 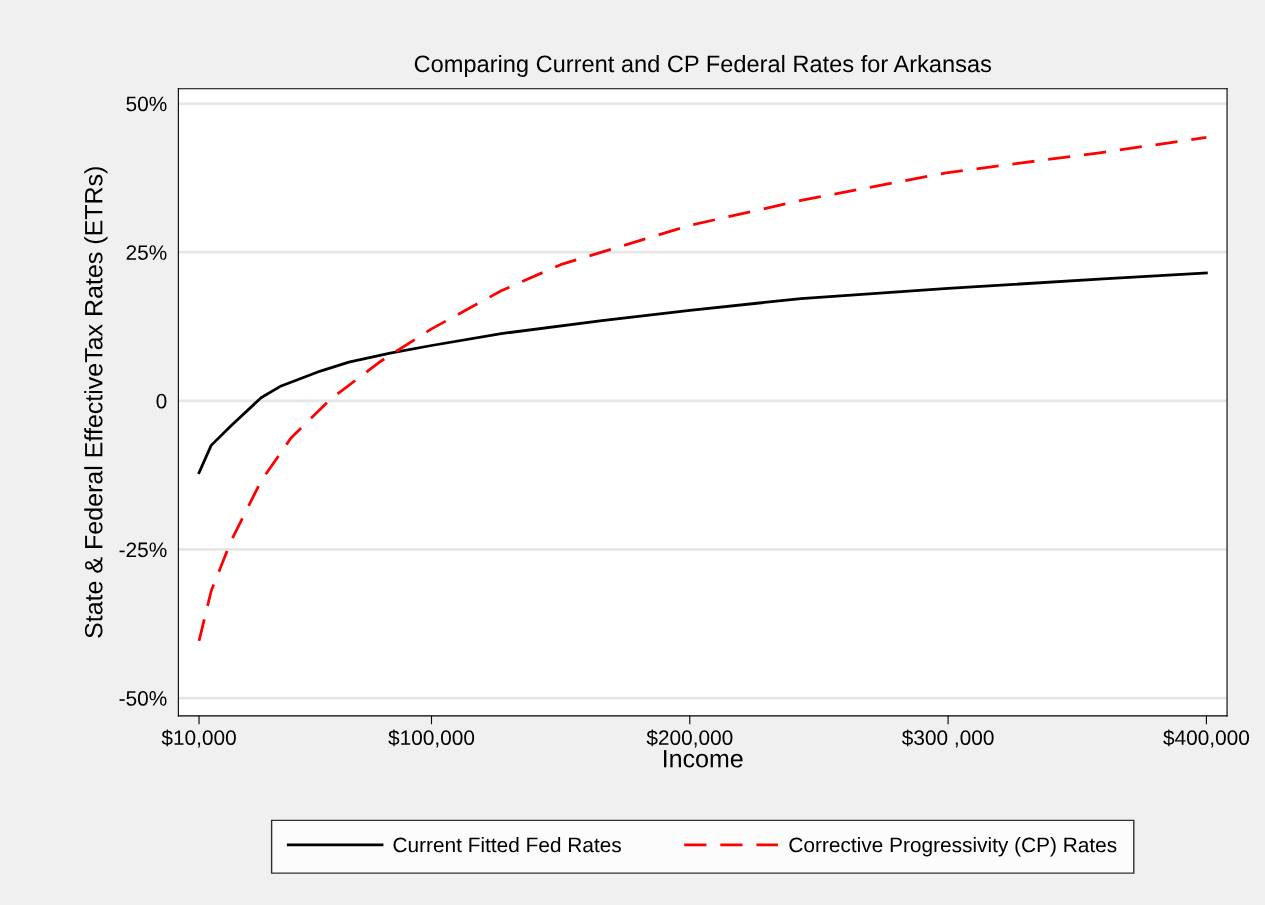 What do you see at coordinates (96, 402) in the screenshot?
I see `y-axis-title: State & Federal EffectiveTax Rates (ETRs)` at bounding box center [96, 402].